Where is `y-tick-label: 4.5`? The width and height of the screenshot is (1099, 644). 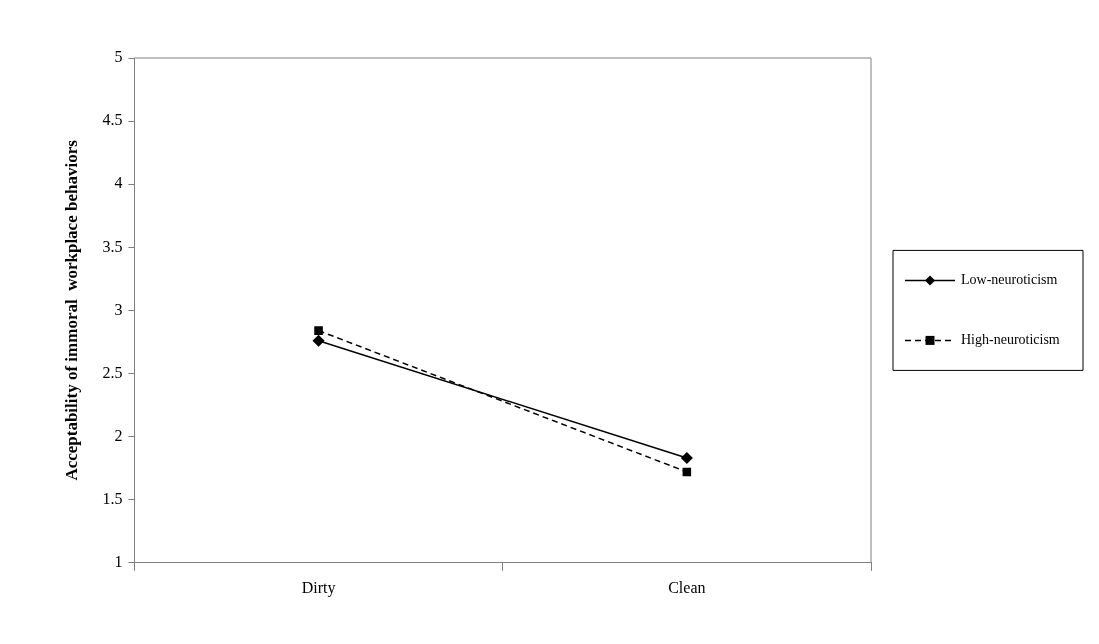
y-tick-label: 4.5 is located at coordinates (112, 120).